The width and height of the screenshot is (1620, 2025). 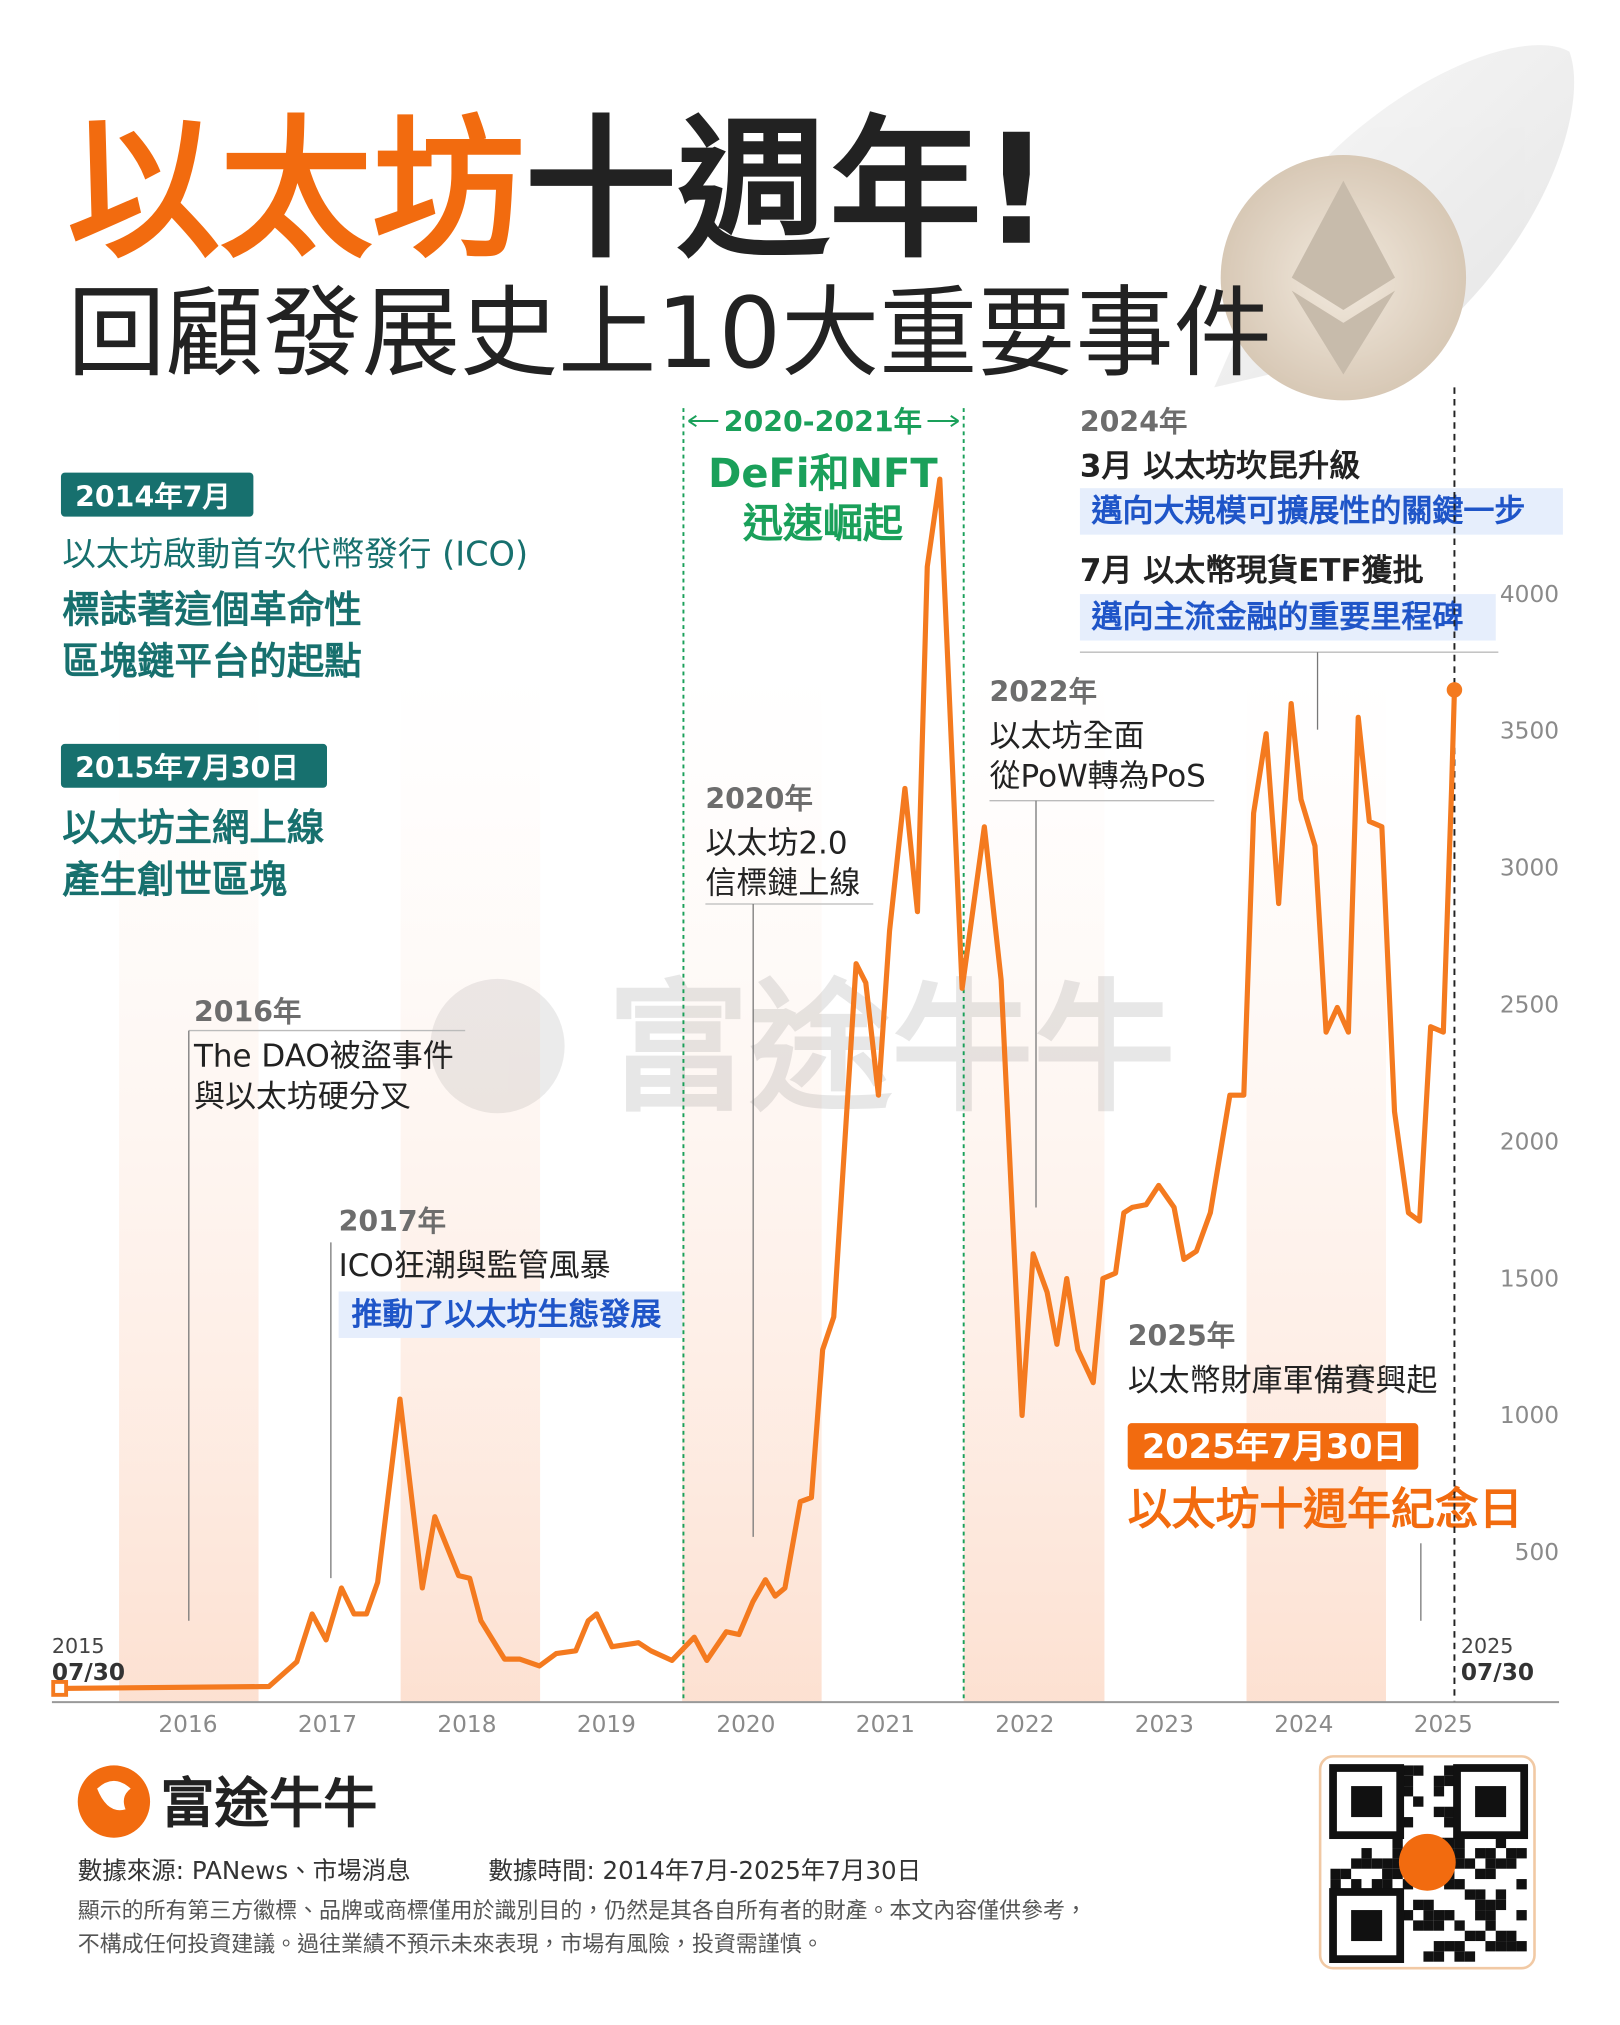 What do you see at coordinates (1283, 1381) in the screenshot?
I see `annotation-line: 以太幣財庫軍備賽興起` at bounding box center [1283, 1381].